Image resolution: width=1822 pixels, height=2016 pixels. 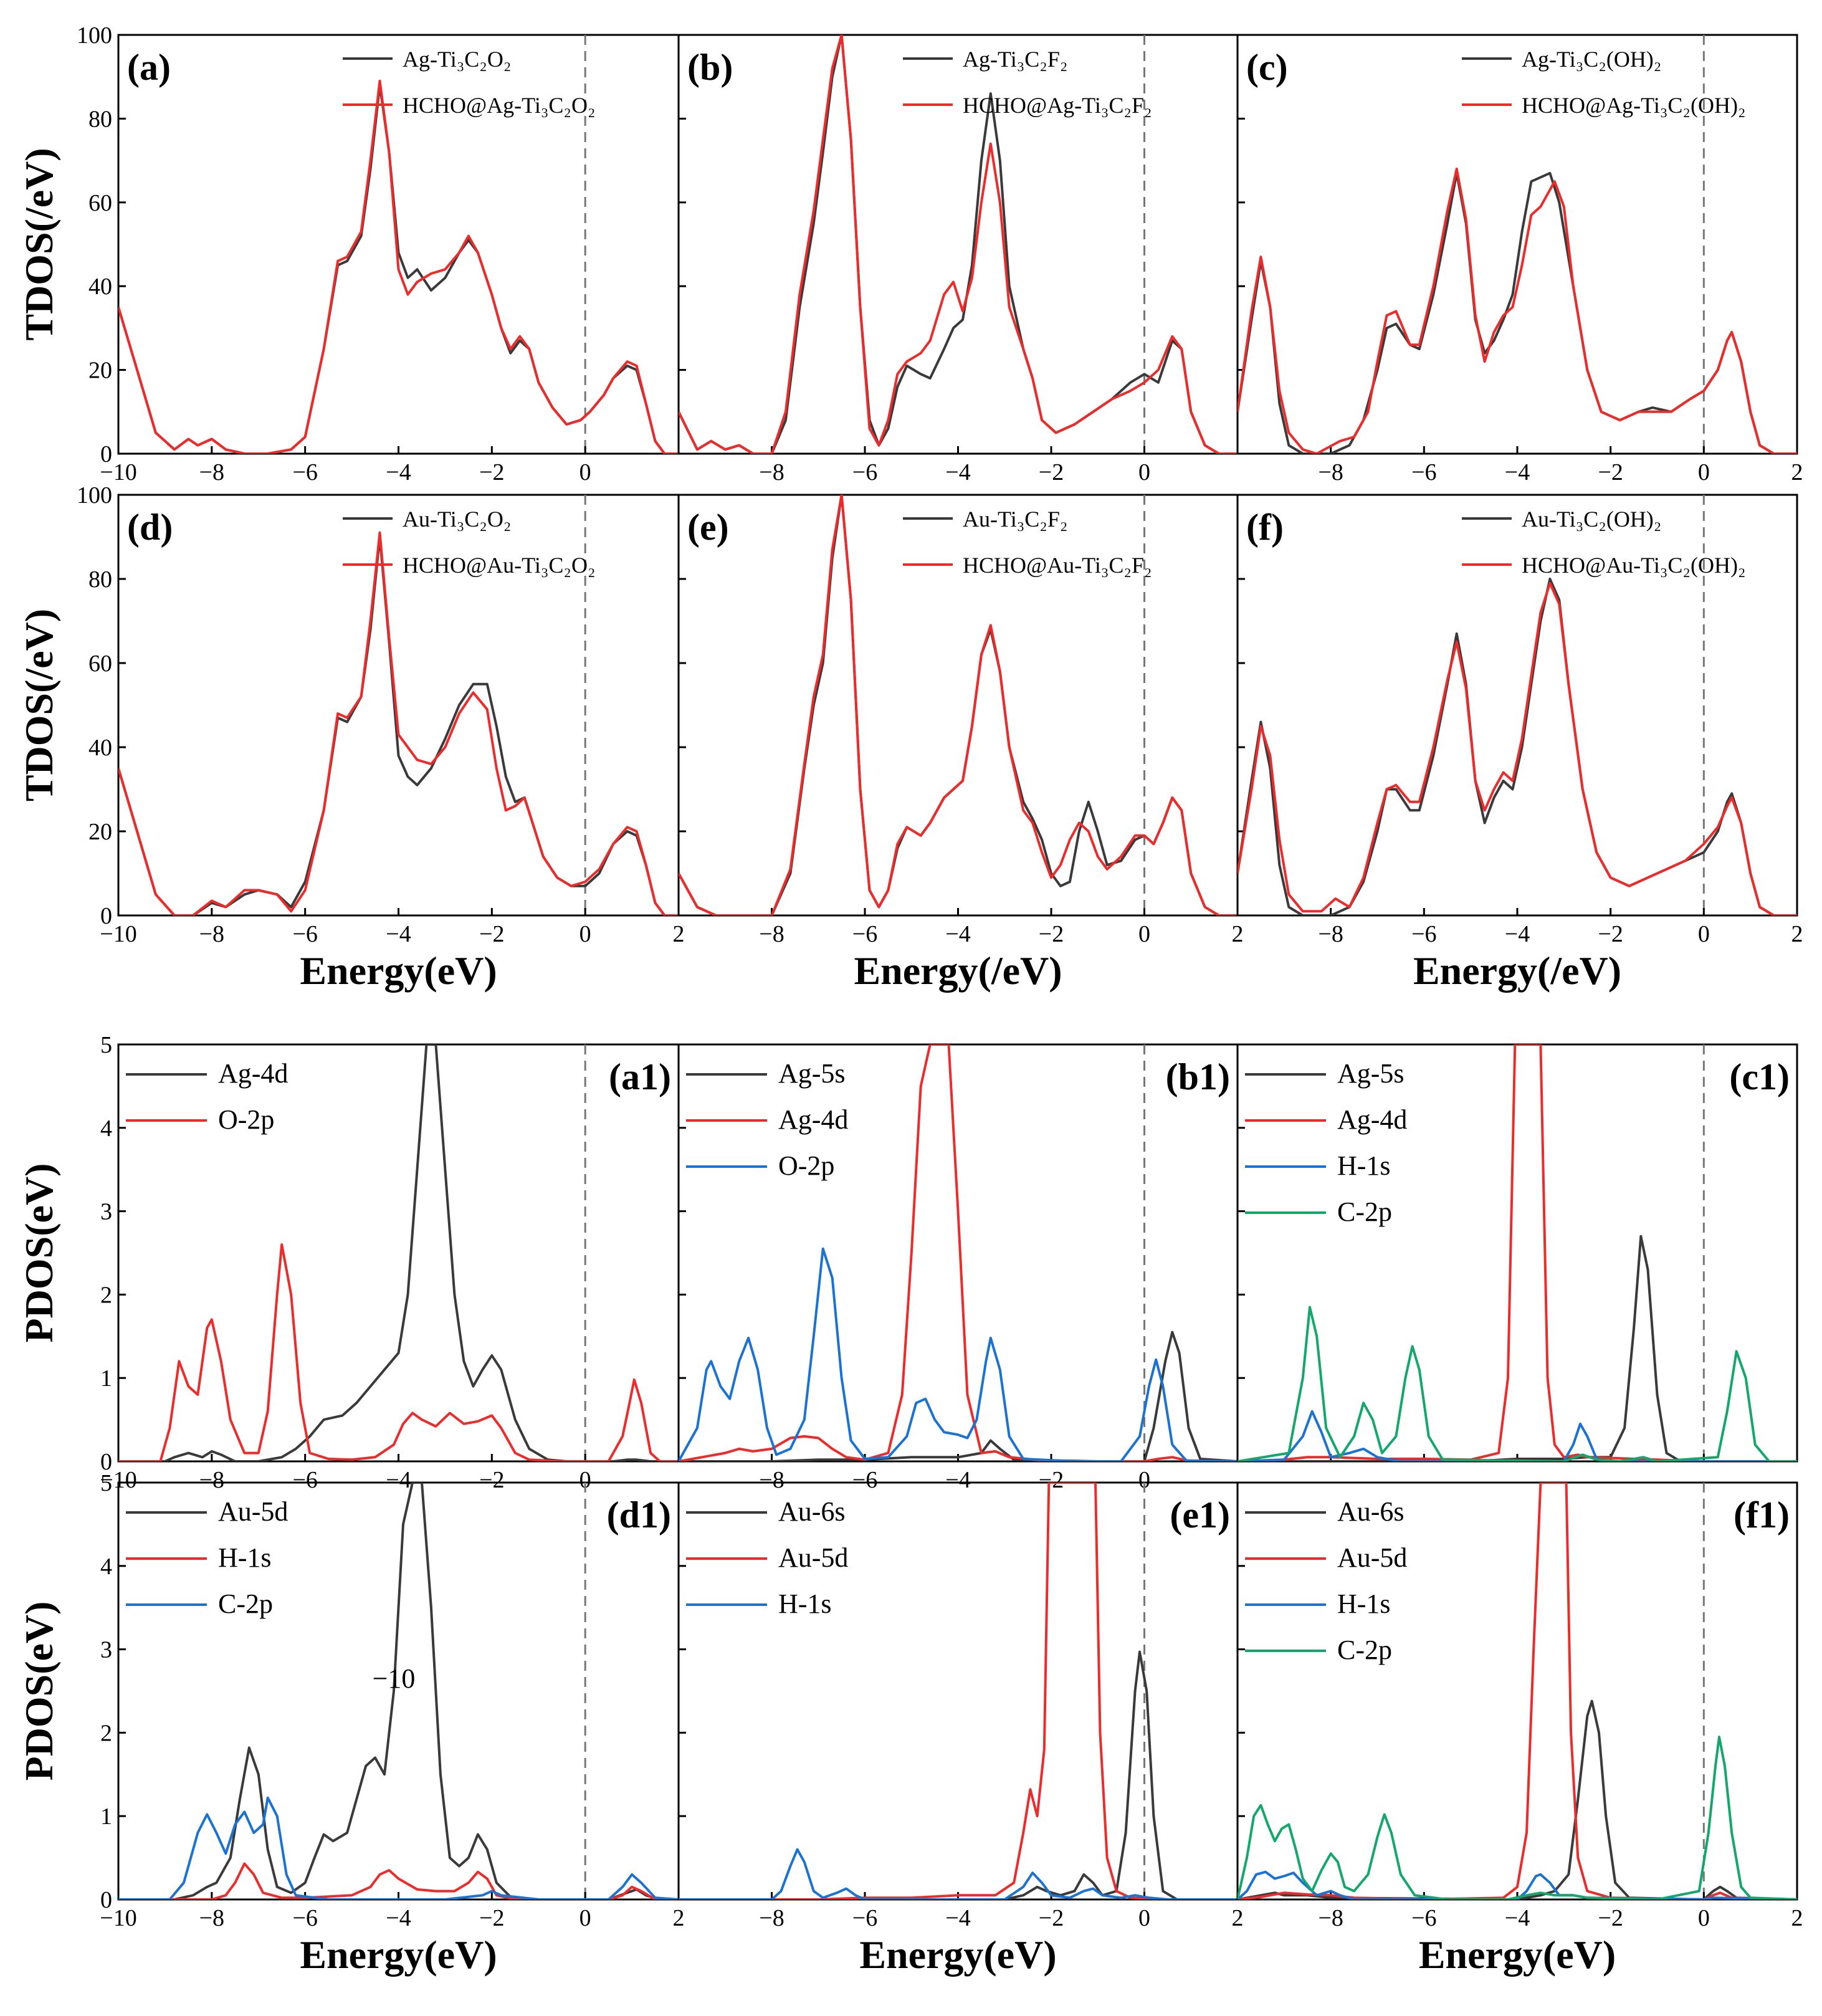 What do you see at coordinates (710, 67) in the screenshot?
I see `panel-label: (b)` at bounding box center [710, 67].